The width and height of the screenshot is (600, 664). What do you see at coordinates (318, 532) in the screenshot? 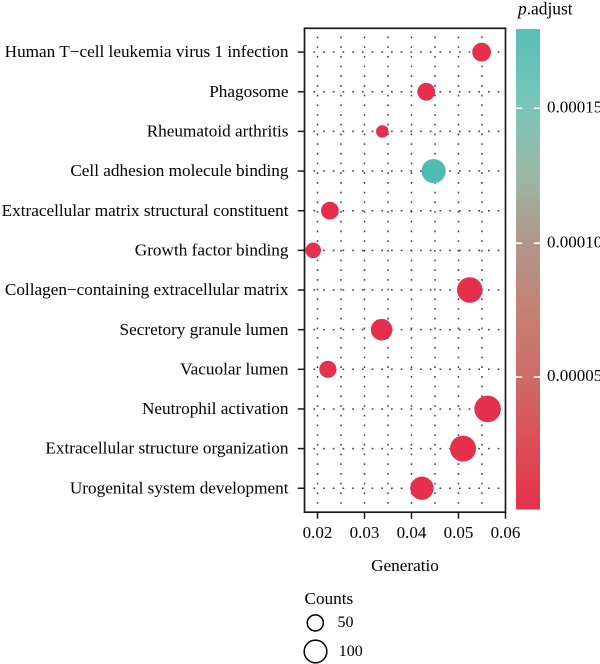
I see `svg-text: 0.02` at bounding box center [318, 532].